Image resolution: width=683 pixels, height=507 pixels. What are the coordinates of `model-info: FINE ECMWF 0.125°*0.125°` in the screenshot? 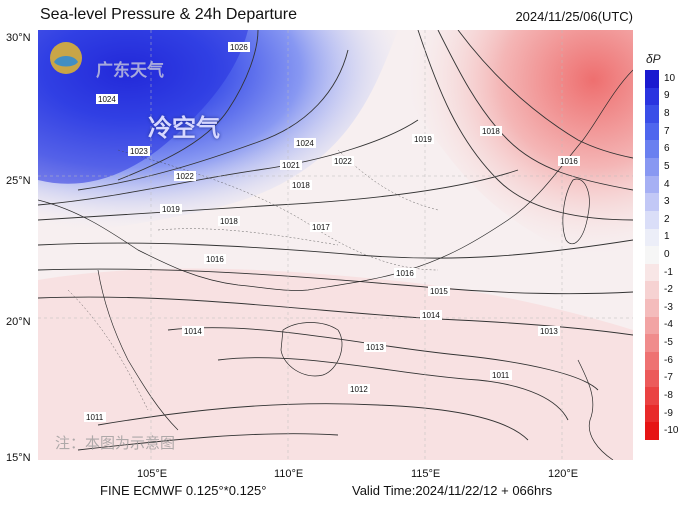 It's located at (183, 490).